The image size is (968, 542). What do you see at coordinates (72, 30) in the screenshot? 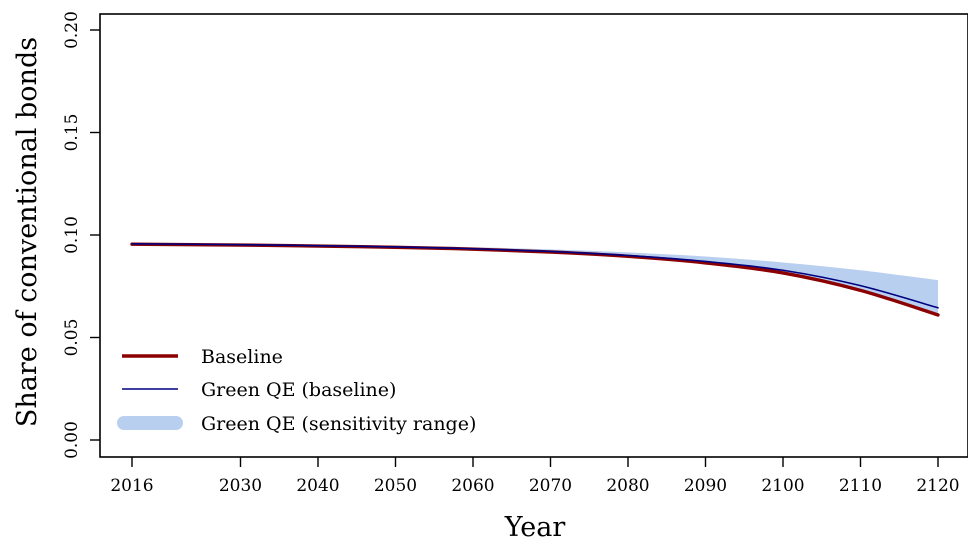
I see `y-tick-label: 0.20` at bounding box center [72, 30].